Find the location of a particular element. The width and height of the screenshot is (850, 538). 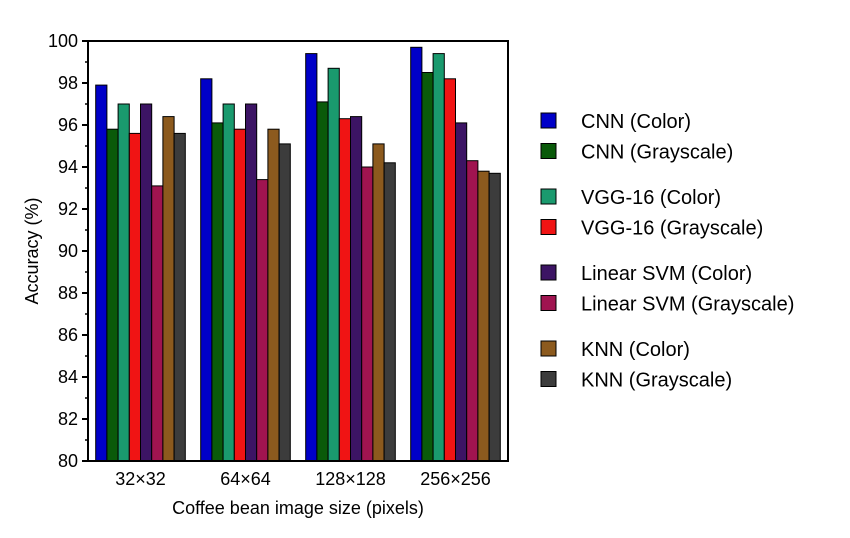

legend-label: Linear SVM (Grayscale) is located at coordinates (687, 305).